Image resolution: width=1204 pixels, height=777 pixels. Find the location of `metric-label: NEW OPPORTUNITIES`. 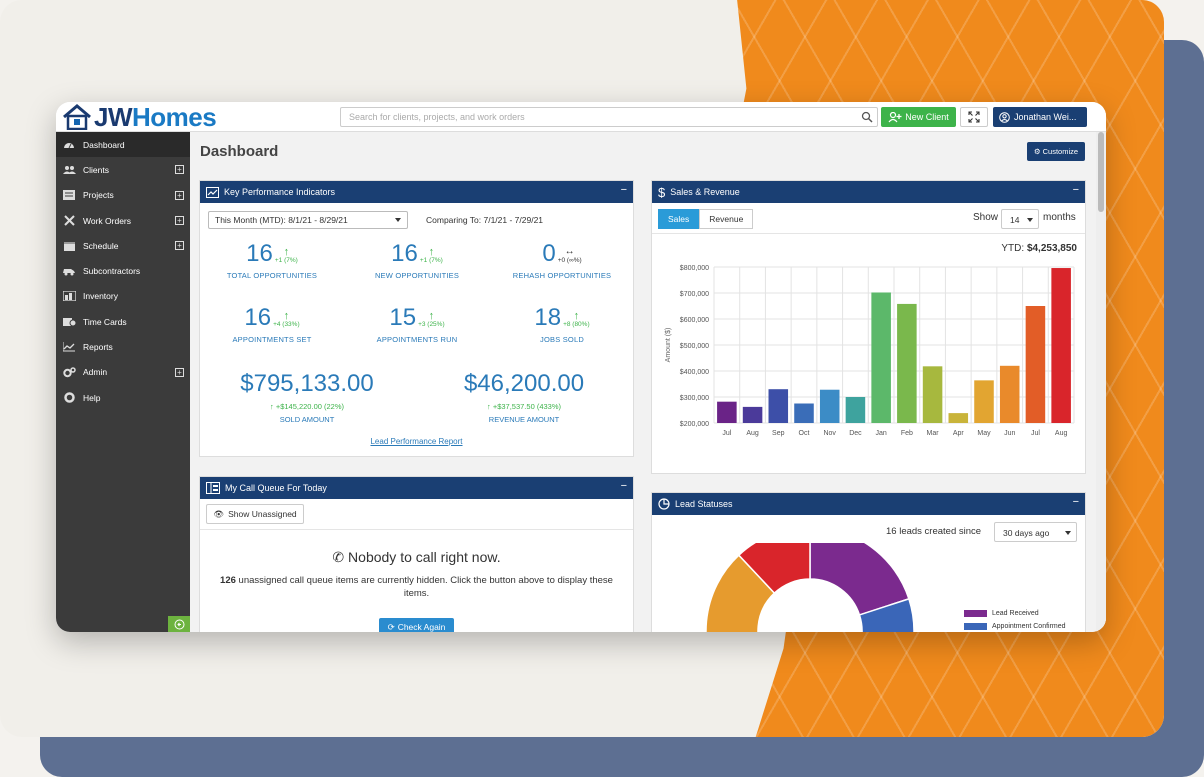

metric-label: NEW OPPORTUNITIES is located at coordinates (417, 275).